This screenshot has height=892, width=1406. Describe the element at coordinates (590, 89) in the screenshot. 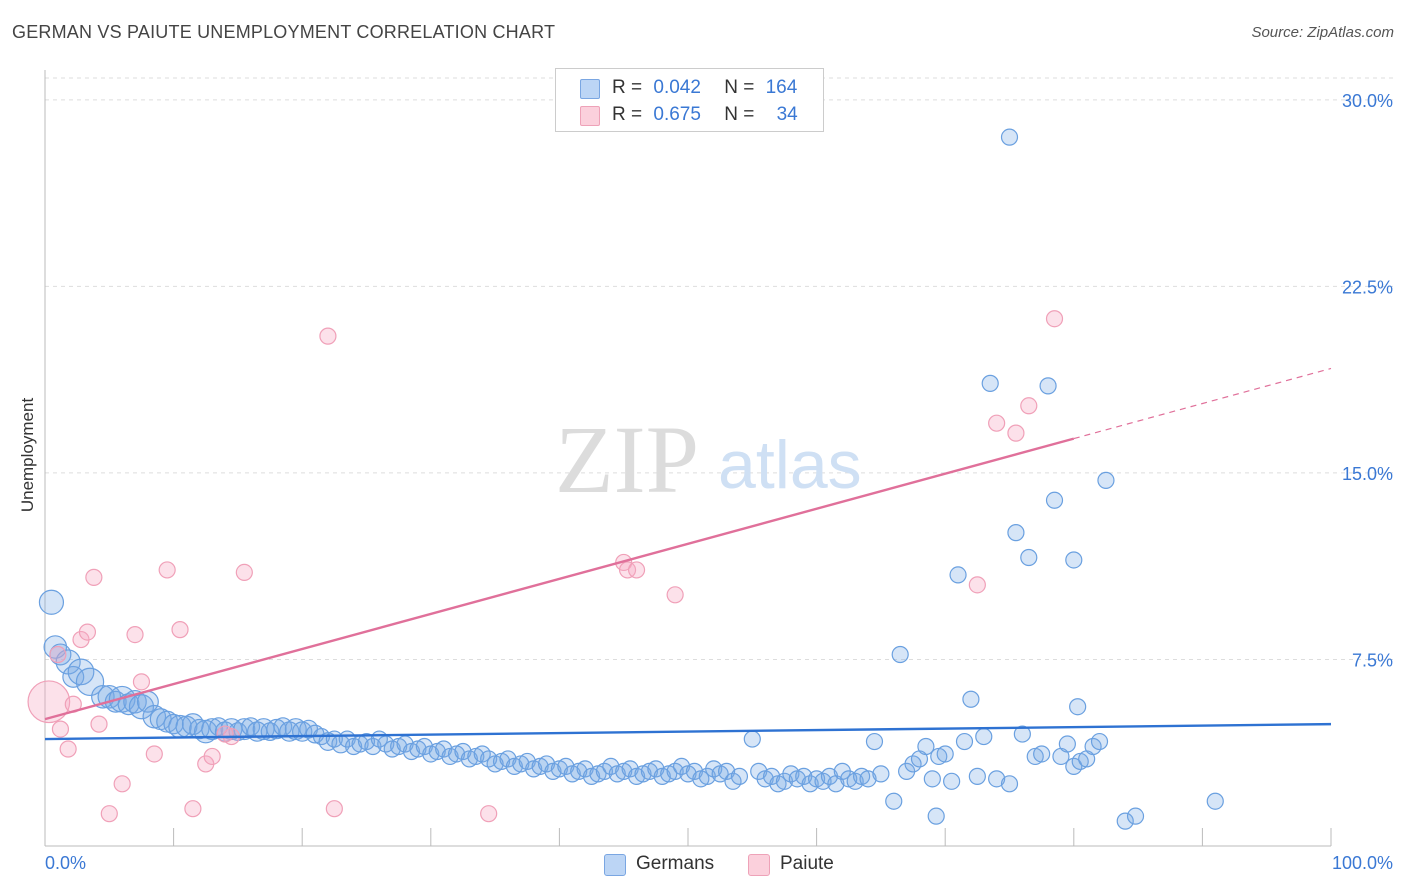

I see `legend-swatch-germans` at that location.